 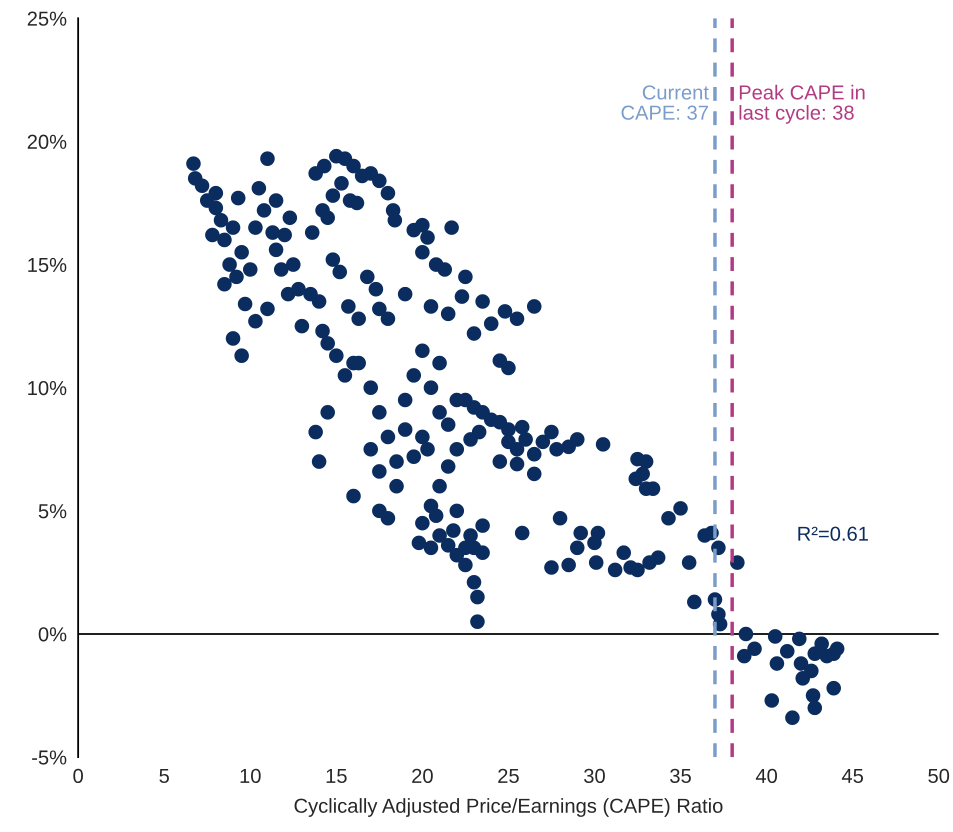 I want to click on x-tick-label: 35, so click(x=680, y=776).